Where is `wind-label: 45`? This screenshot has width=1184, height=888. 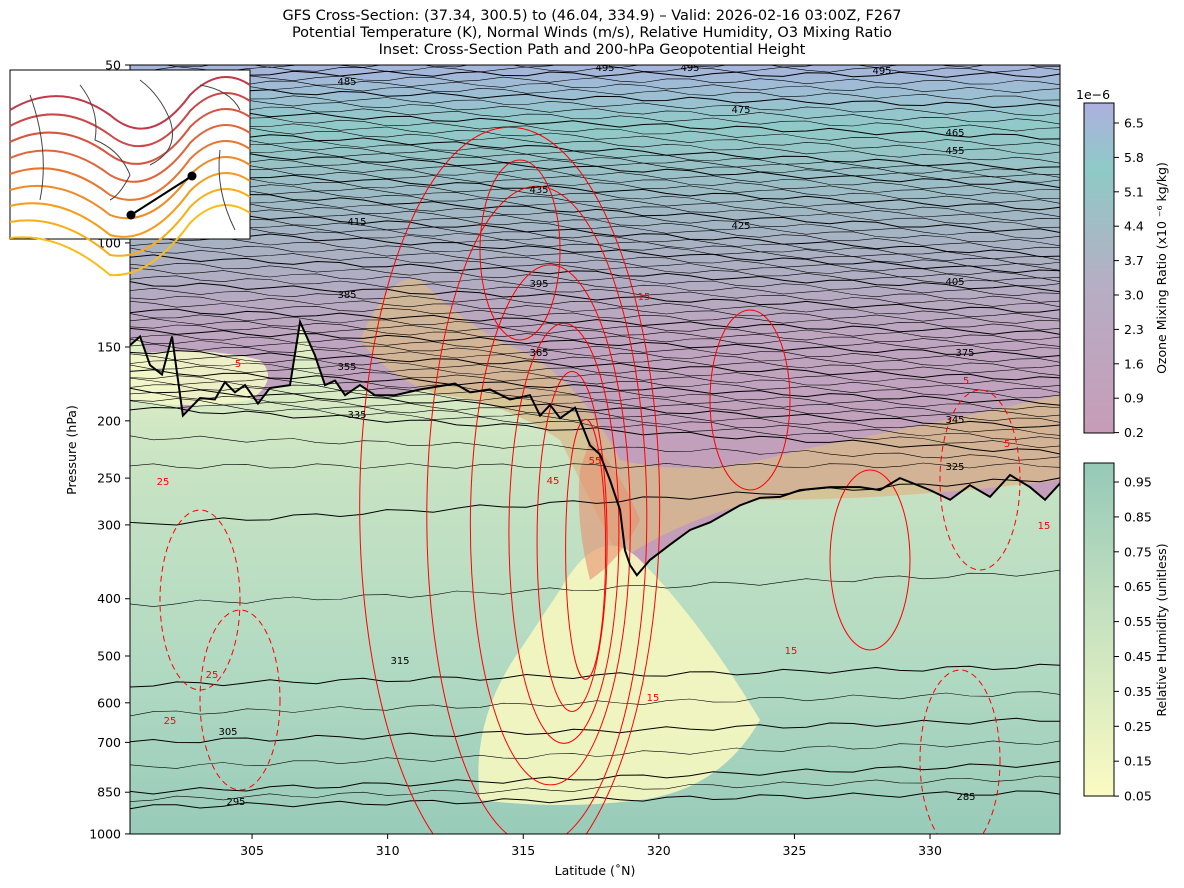 wind-label: 45 is located at coordinates (553, 481).